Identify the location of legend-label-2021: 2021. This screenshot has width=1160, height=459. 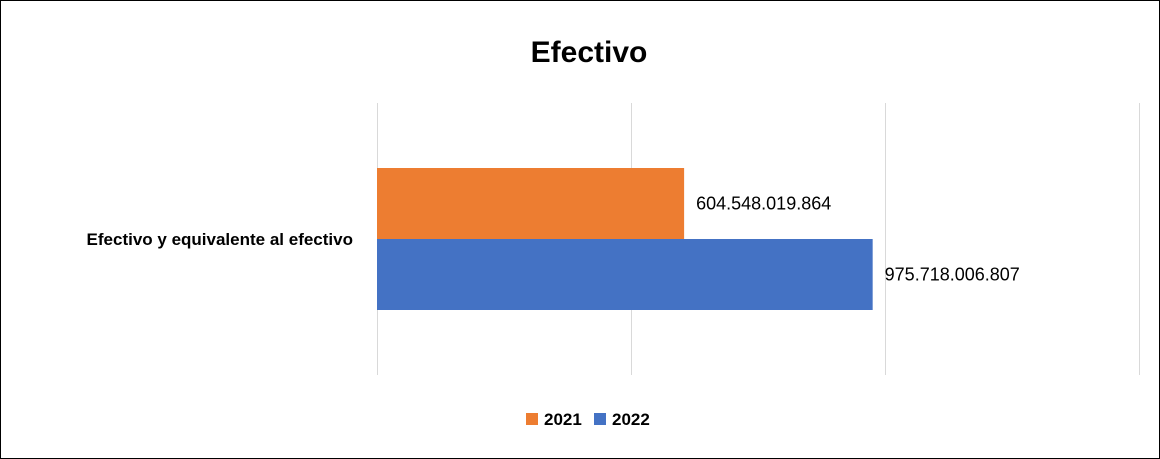
(563, 419).